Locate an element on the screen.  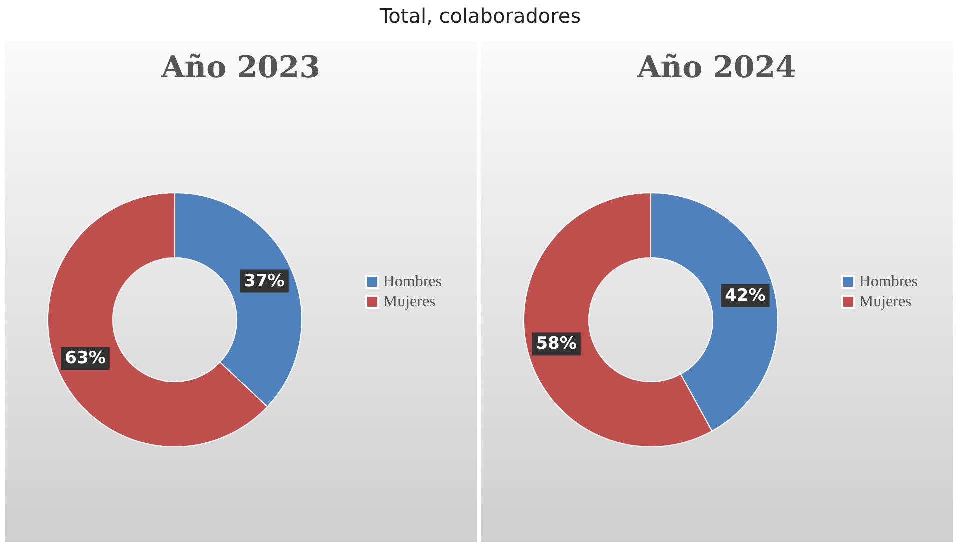
data-label: 37% is located at coordinates (264, 281).